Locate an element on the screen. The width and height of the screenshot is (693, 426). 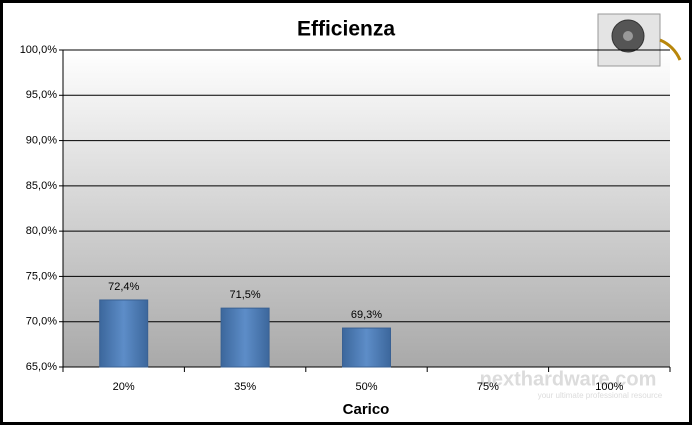
x-tick-label: 50% is located at coordinates (366, 387).